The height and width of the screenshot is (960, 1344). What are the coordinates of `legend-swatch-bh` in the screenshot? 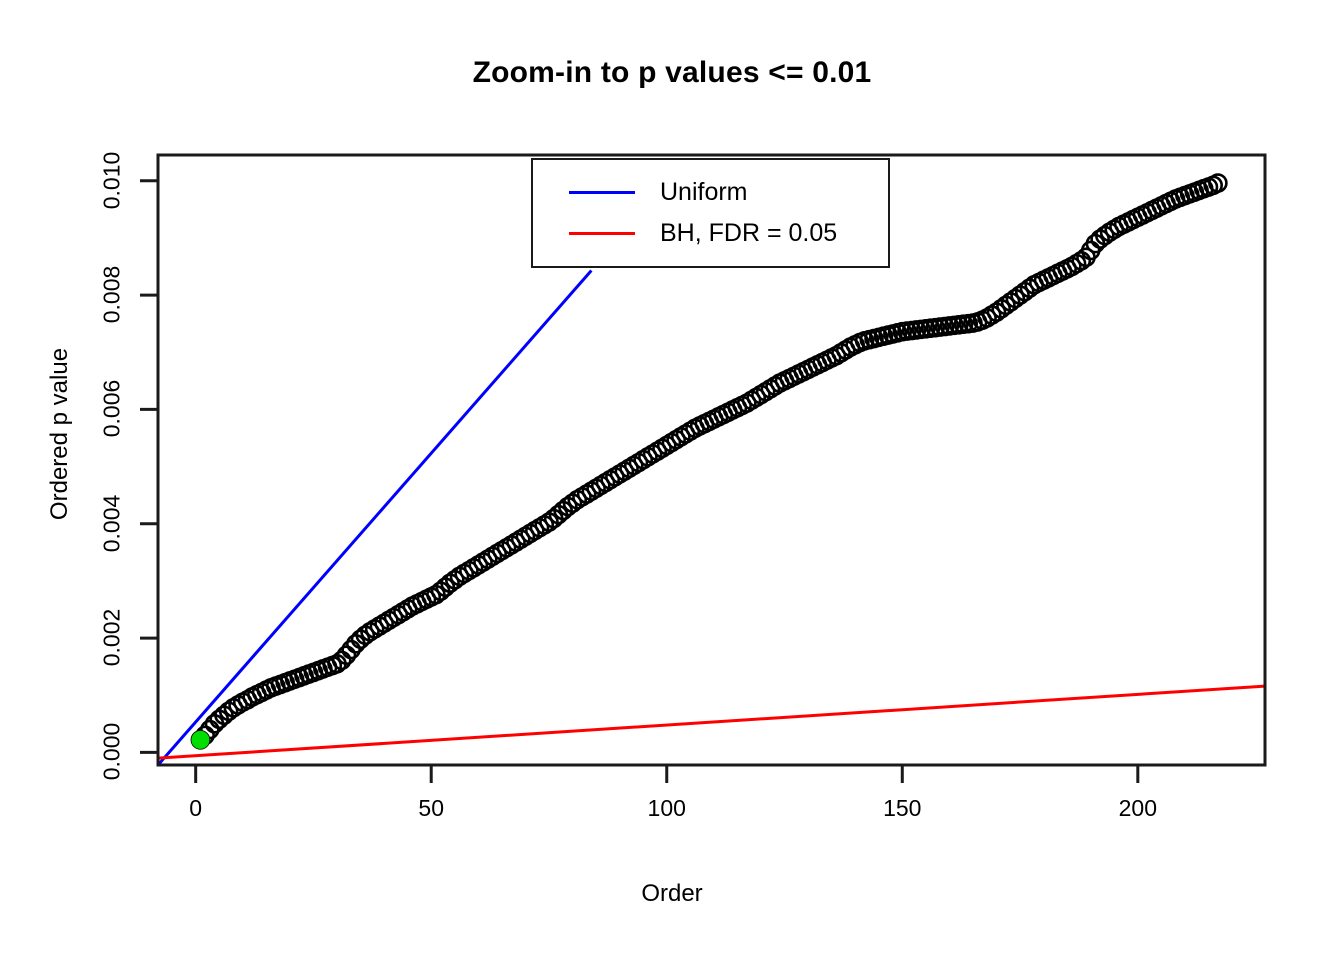 It's located at (602, 233).